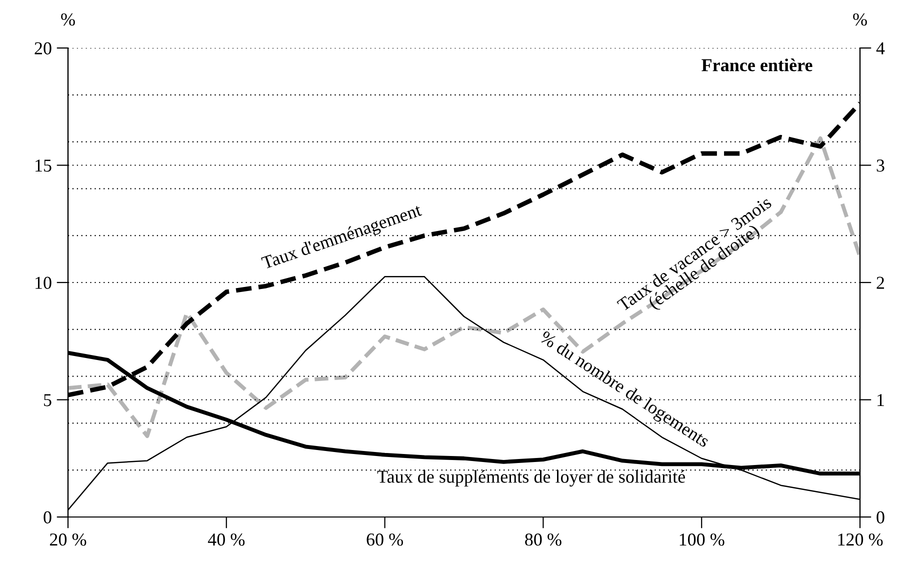 The height and width of the screenshot is (561, 899). I want to click on y2-tick-label: 3, so click(880, 166).